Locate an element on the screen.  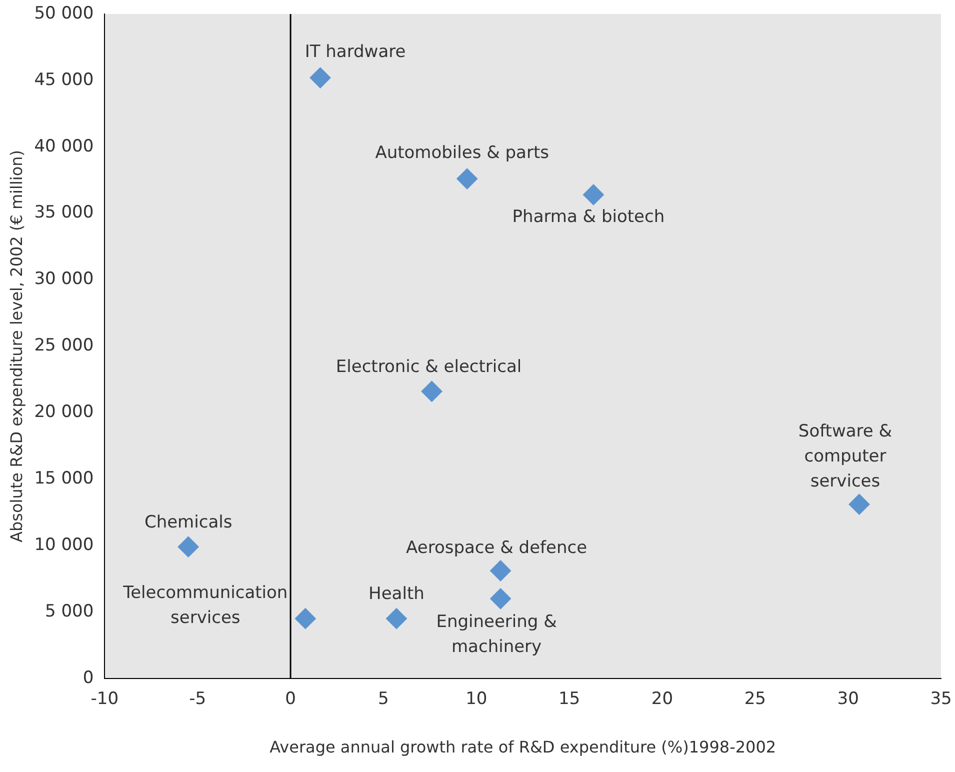
x-axis-title: Average annual growth rate of R&D expenditure (%)1998-2002 is located at coordinates (523, 747).